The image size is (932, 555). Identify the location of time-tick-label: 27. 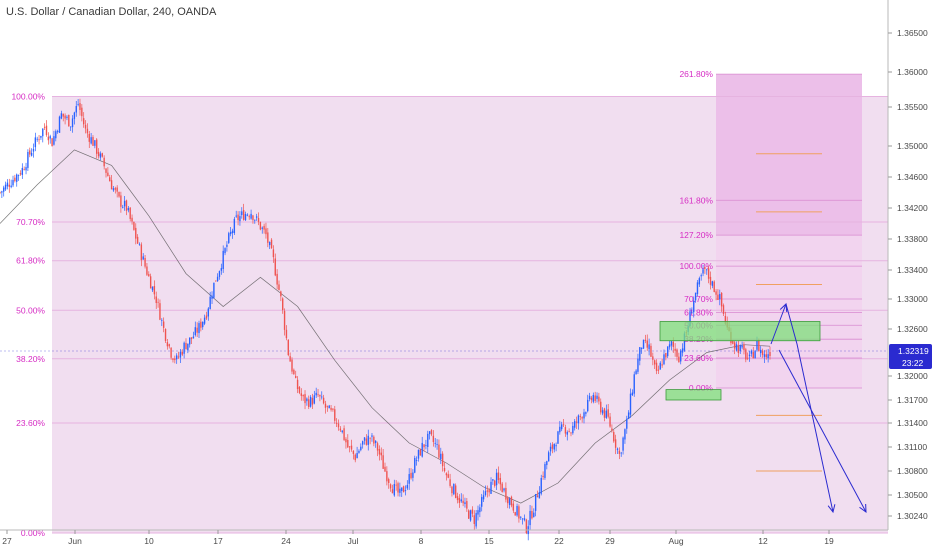
(7, 541).